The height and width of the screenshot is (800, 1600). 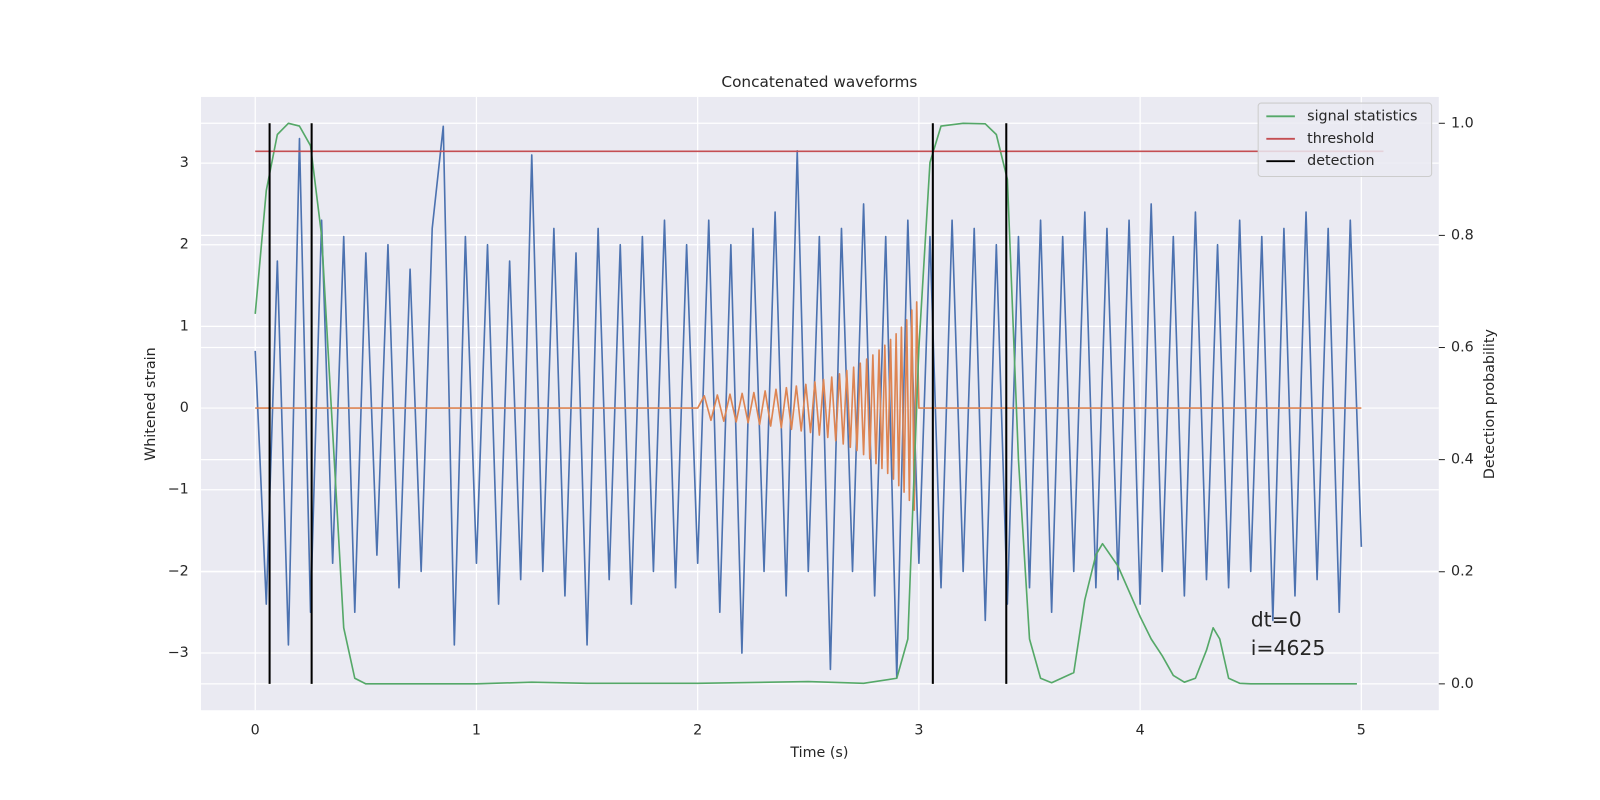 I want to click on y2-axis-label: Detection probability, so click(x=1490, y=404).